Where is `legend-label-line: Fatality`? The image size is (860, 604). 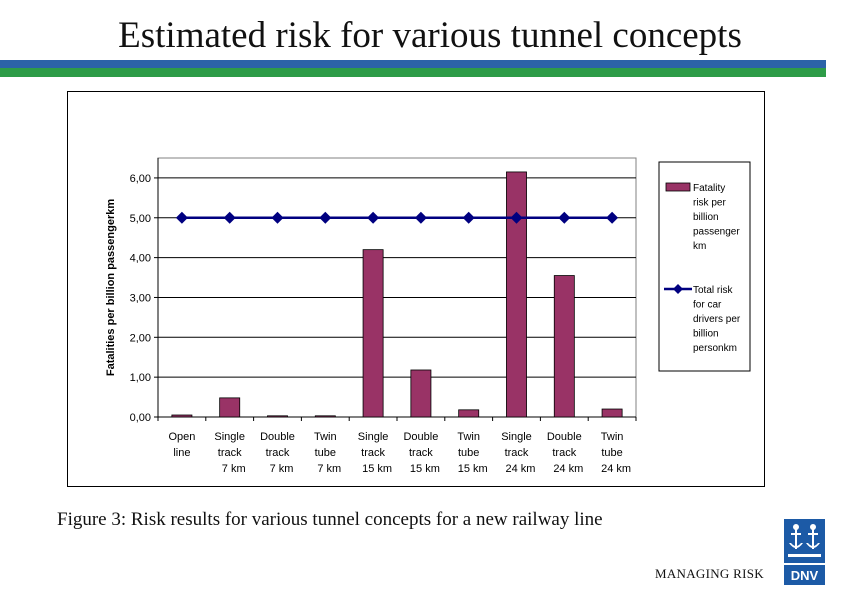 legend-label-line: Fatality is located at coordinates (709, 188).